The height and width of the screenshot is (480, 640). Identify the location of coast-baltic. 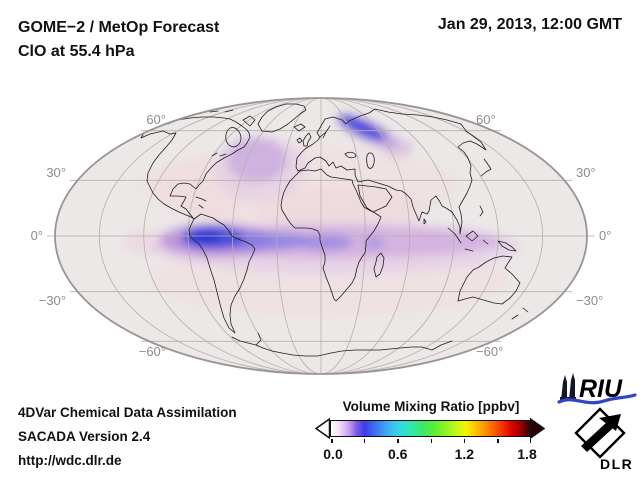
(325, 132).